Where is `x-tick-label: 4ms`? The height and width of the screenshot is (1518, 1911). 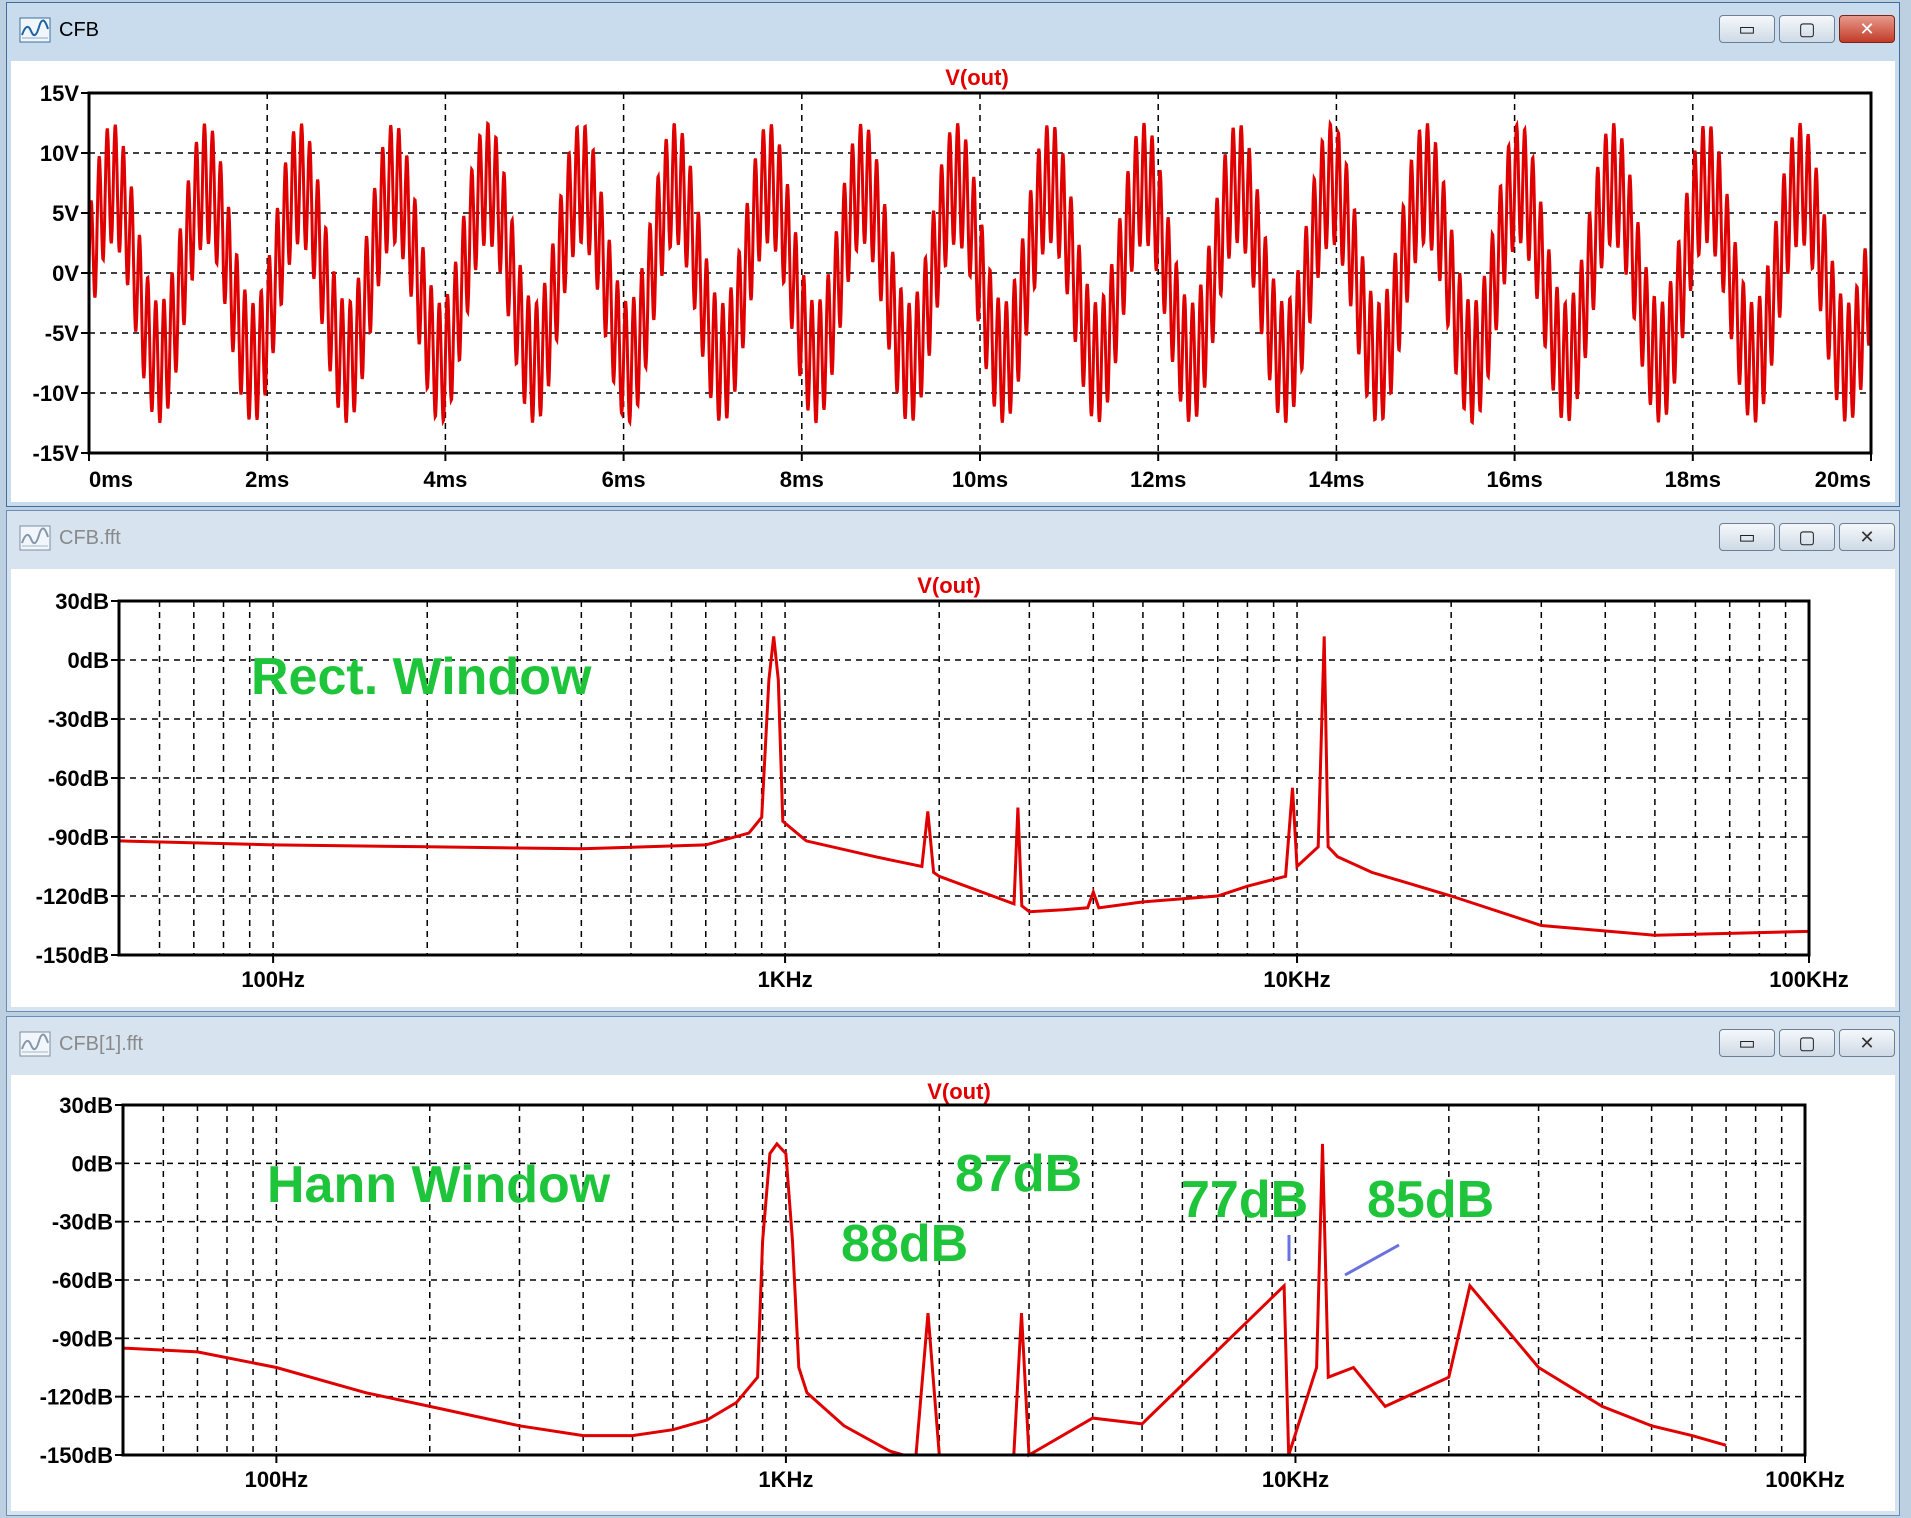 x-tick-label: 4ms is located at coordinates (445, 479).